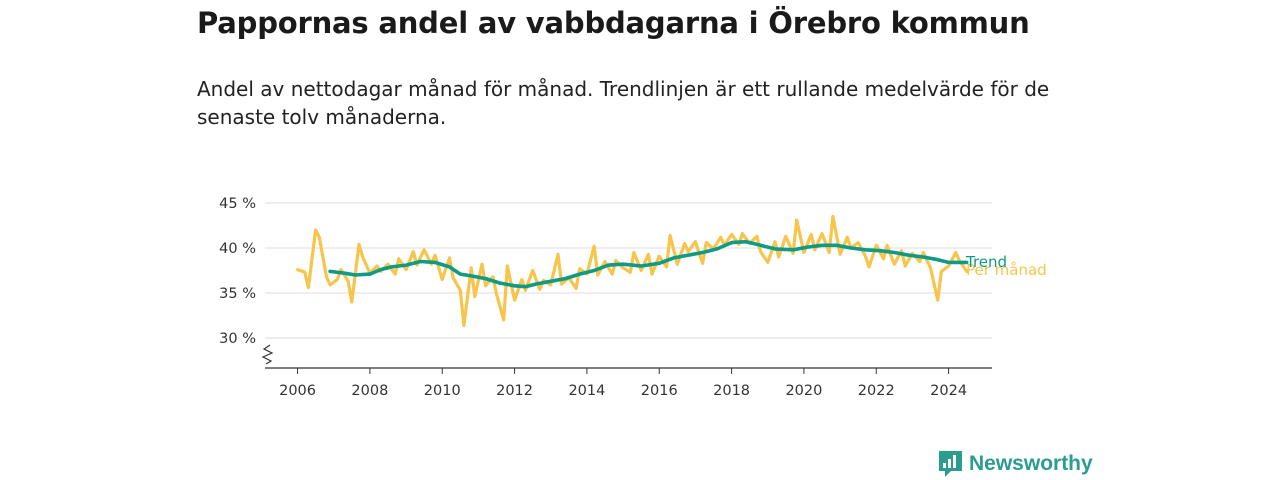 This screenshot has width=1280, height=480. Describe the element at coordinates (948, 391) in the screenshot. I see `x-tick-label: 2024` at that location.